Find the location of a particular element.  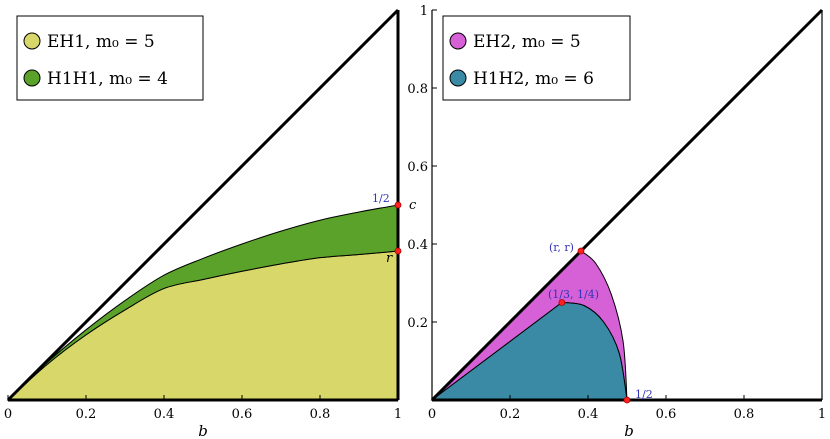

point-half-right is located at coordinates (627, 400).